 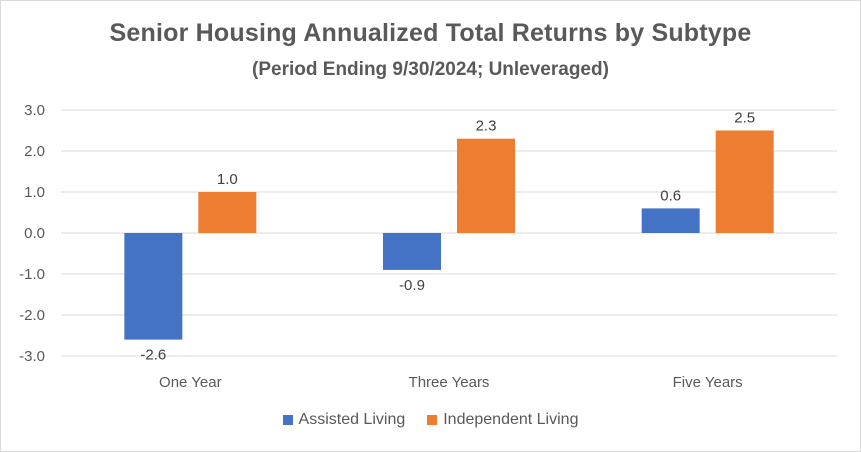 What do you see at coordinates (227, 179) in the screenshot?
I see `data-label: 1.0` at bounding box center [227, 179].